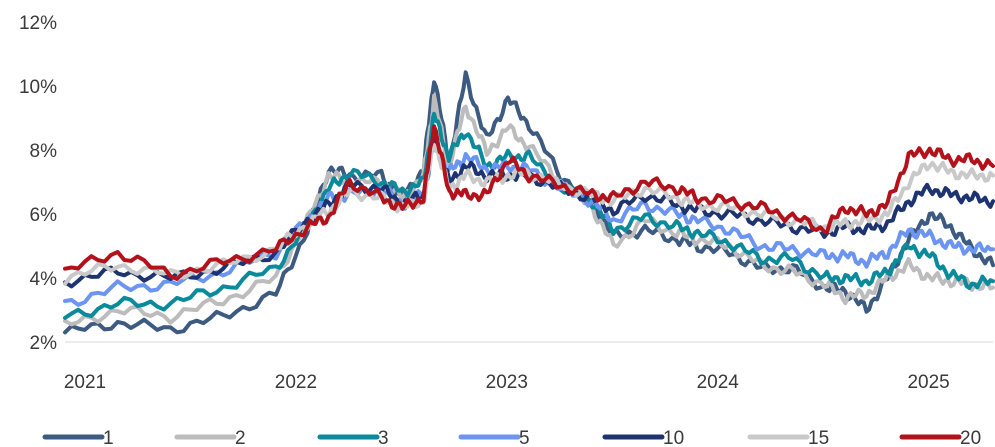 This screenshot has height=447, width=995. I want to click on y-tick-label: 12%, so click(38, 23).